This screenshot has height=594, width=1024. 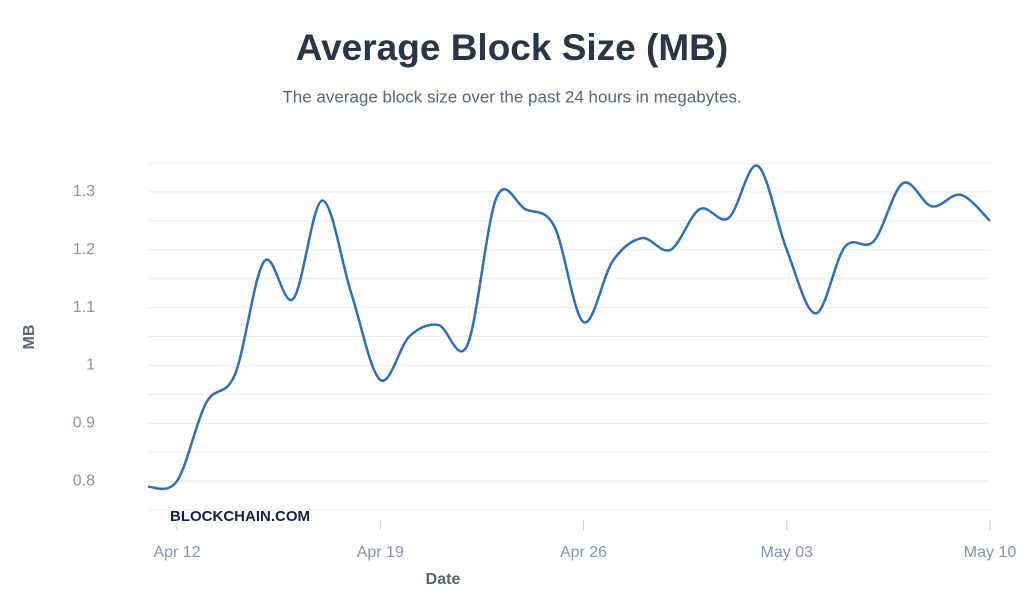 What do you see at coordinates (84, 422) in the screenshot?
I see `y-tick-label: 0.9` at bounding box center [84, 422].